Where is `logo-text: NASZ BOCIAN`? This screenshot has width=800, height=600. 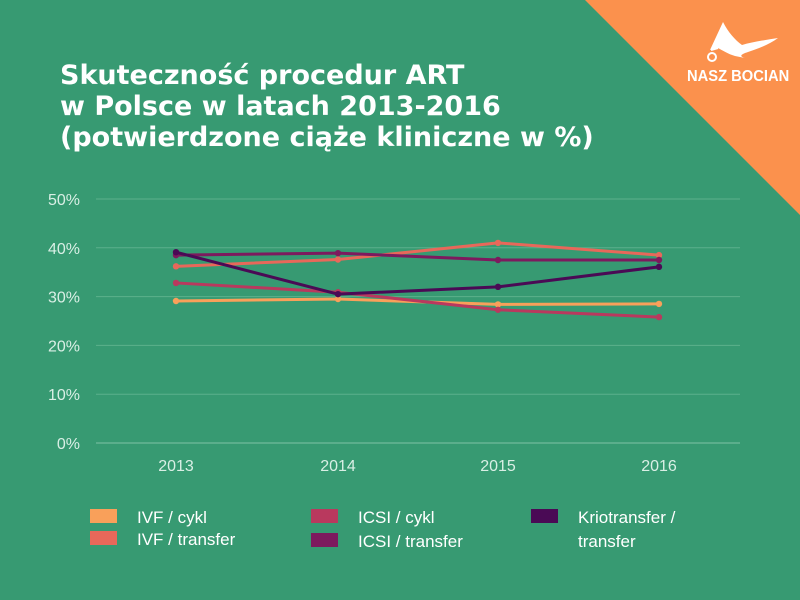 logo-text: NASZ BOCIAN is located at coordinates (738, 76).